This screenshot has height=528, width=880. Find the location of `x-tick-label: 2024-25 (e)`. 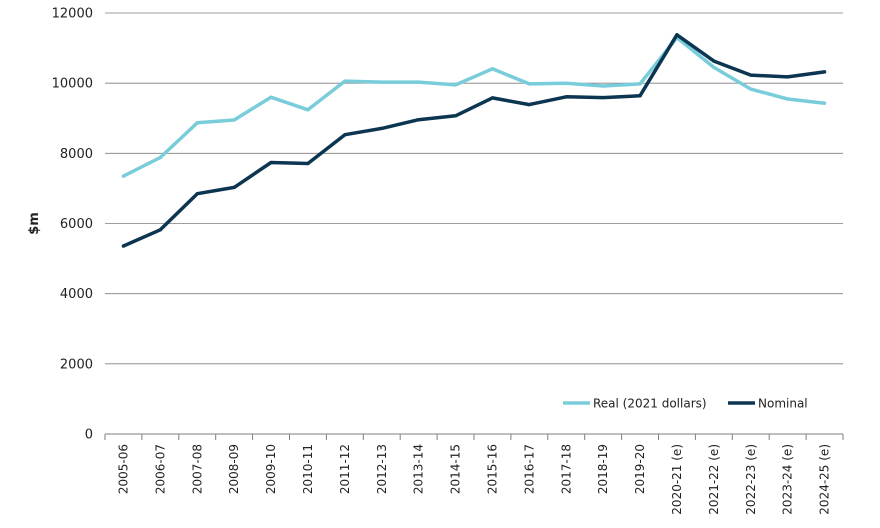

x-tick-label: 2024-25 (e) is located at coordinates (825, 479).